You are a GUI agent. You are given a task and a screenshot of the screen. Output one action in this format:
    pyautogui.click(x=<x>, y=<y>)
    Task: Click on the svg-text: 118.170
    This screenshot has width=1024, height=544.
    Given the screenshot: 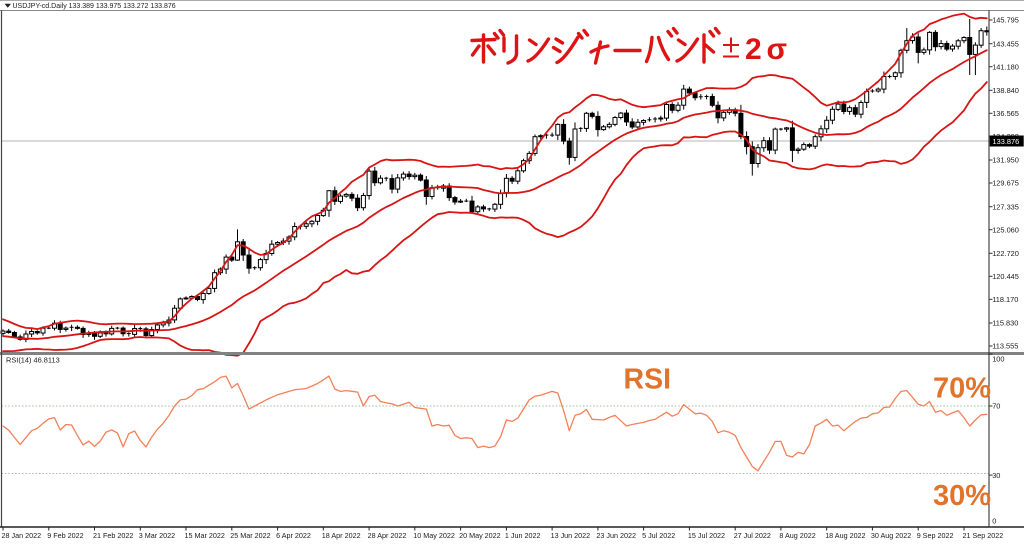 What is the action you would take?
    pyautogui.click(x=1005, y=299)
    